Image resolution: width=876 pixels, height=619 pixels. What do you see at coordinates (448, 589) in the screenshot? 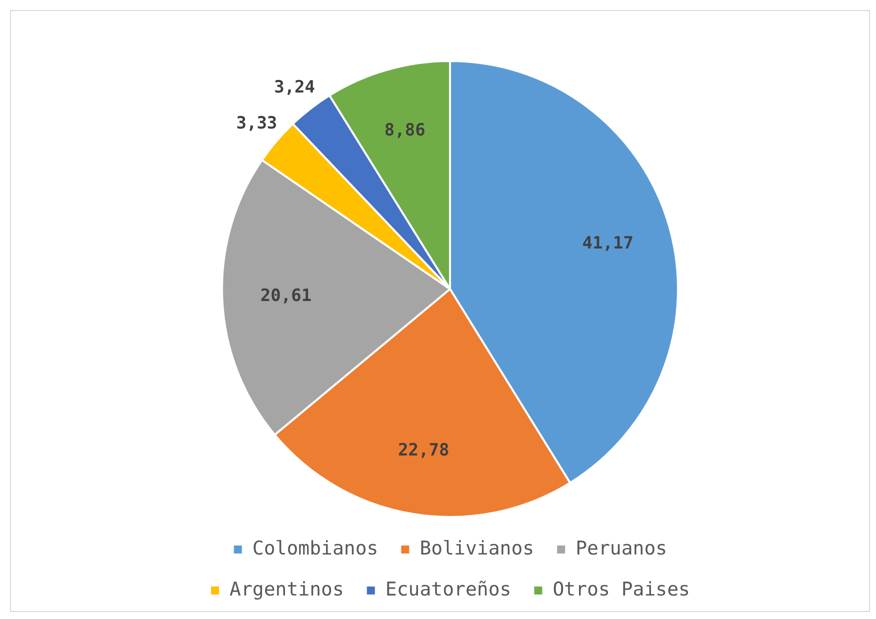
I see `legend-label: Ecuatoreños` at bounding box center [448, 589].